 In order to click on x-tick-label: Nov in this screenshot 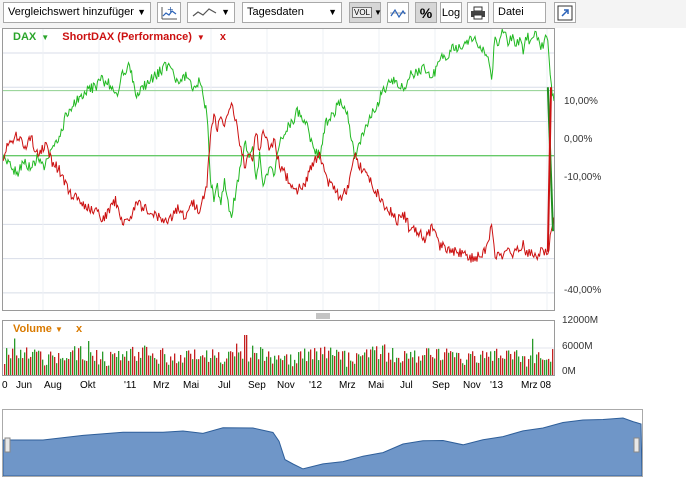, I will do `click(472, 385)`.